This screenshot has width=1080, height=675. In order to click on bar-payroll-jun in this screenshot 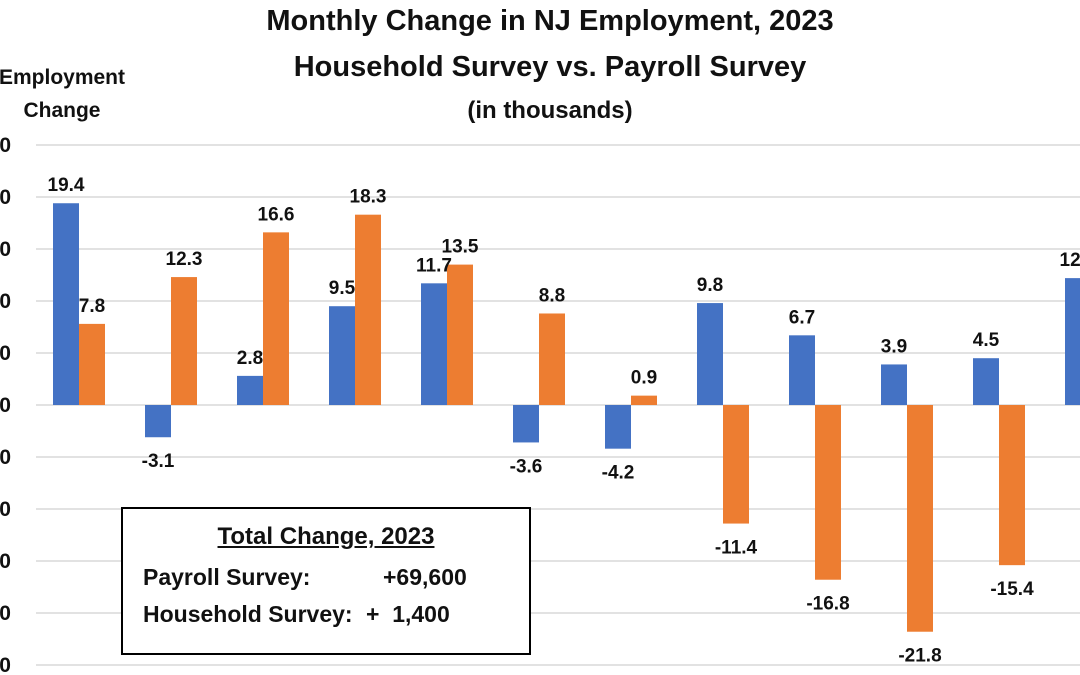, I will do `click(526, 424)`.